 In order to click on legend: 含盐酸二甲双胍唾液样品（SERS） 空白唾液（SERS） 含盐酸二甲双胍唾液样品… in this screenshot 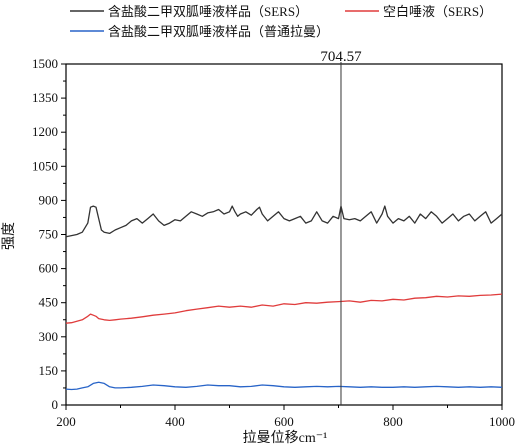, I will do `click(281, 21)`.